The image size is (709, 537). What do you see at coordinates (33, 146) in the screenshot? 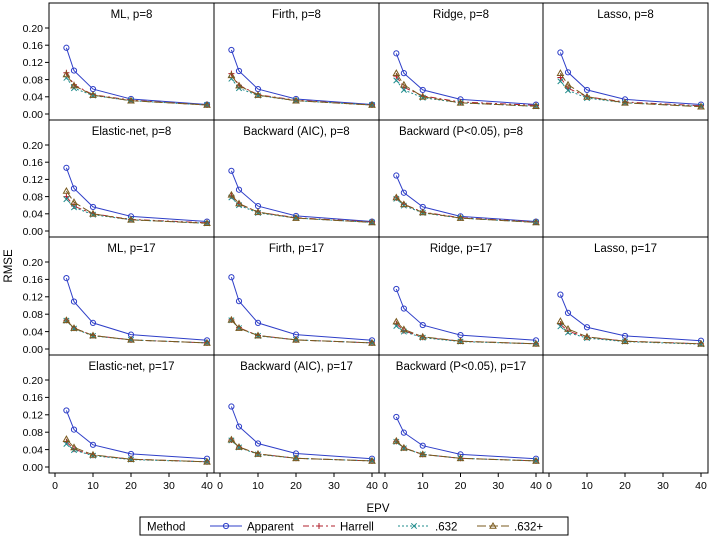
I see `y-tick-label: 0.20` at bounding box center [33, 146].